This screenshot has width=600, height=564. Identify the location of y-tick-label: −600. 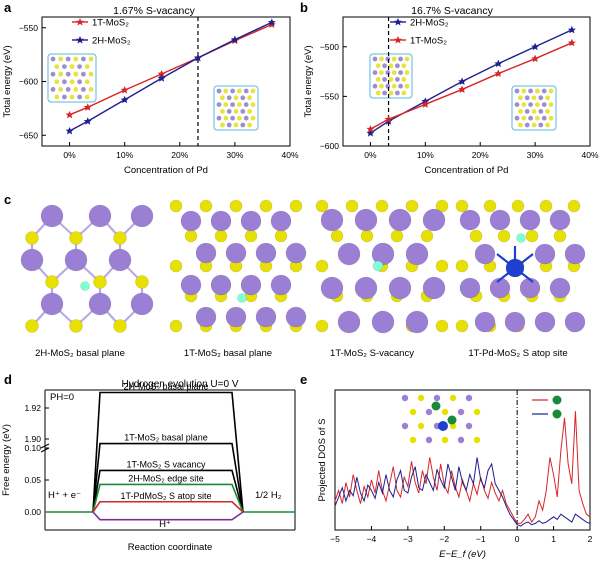
(329, 146).